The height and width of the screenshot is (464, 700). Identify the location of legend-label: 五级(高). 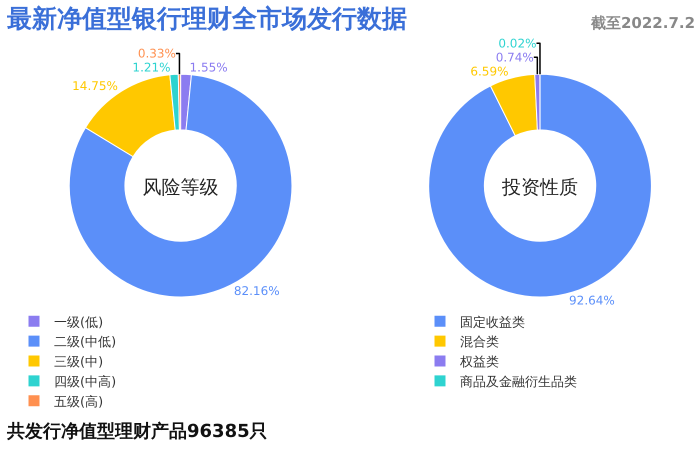
(79, 402).